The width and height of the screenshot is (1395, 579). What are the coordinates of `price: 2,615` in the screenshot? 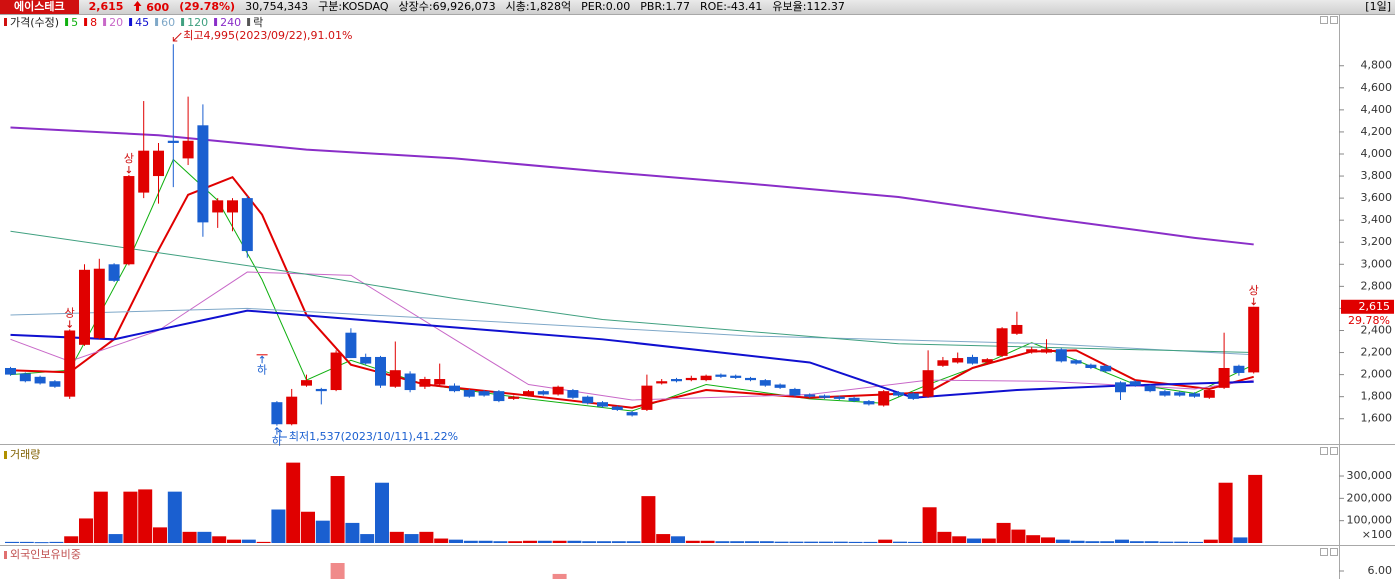 It's located at (106, 6).